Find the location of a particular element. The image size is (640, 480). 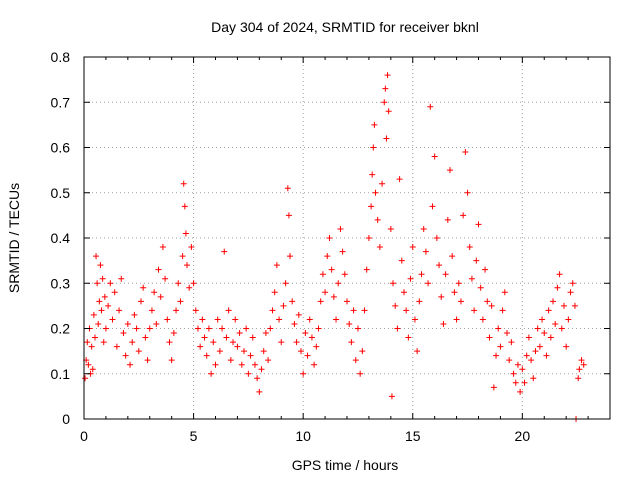

x-tick-label: 10 is located at coordinates (303, 436).